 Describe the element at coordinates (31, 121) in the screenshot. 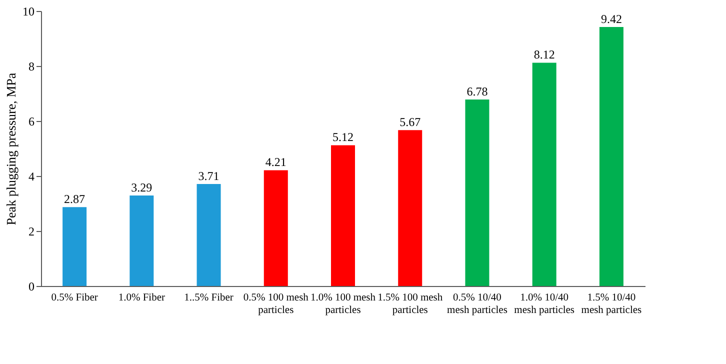

I see `y-tick-label: 6` at that location.